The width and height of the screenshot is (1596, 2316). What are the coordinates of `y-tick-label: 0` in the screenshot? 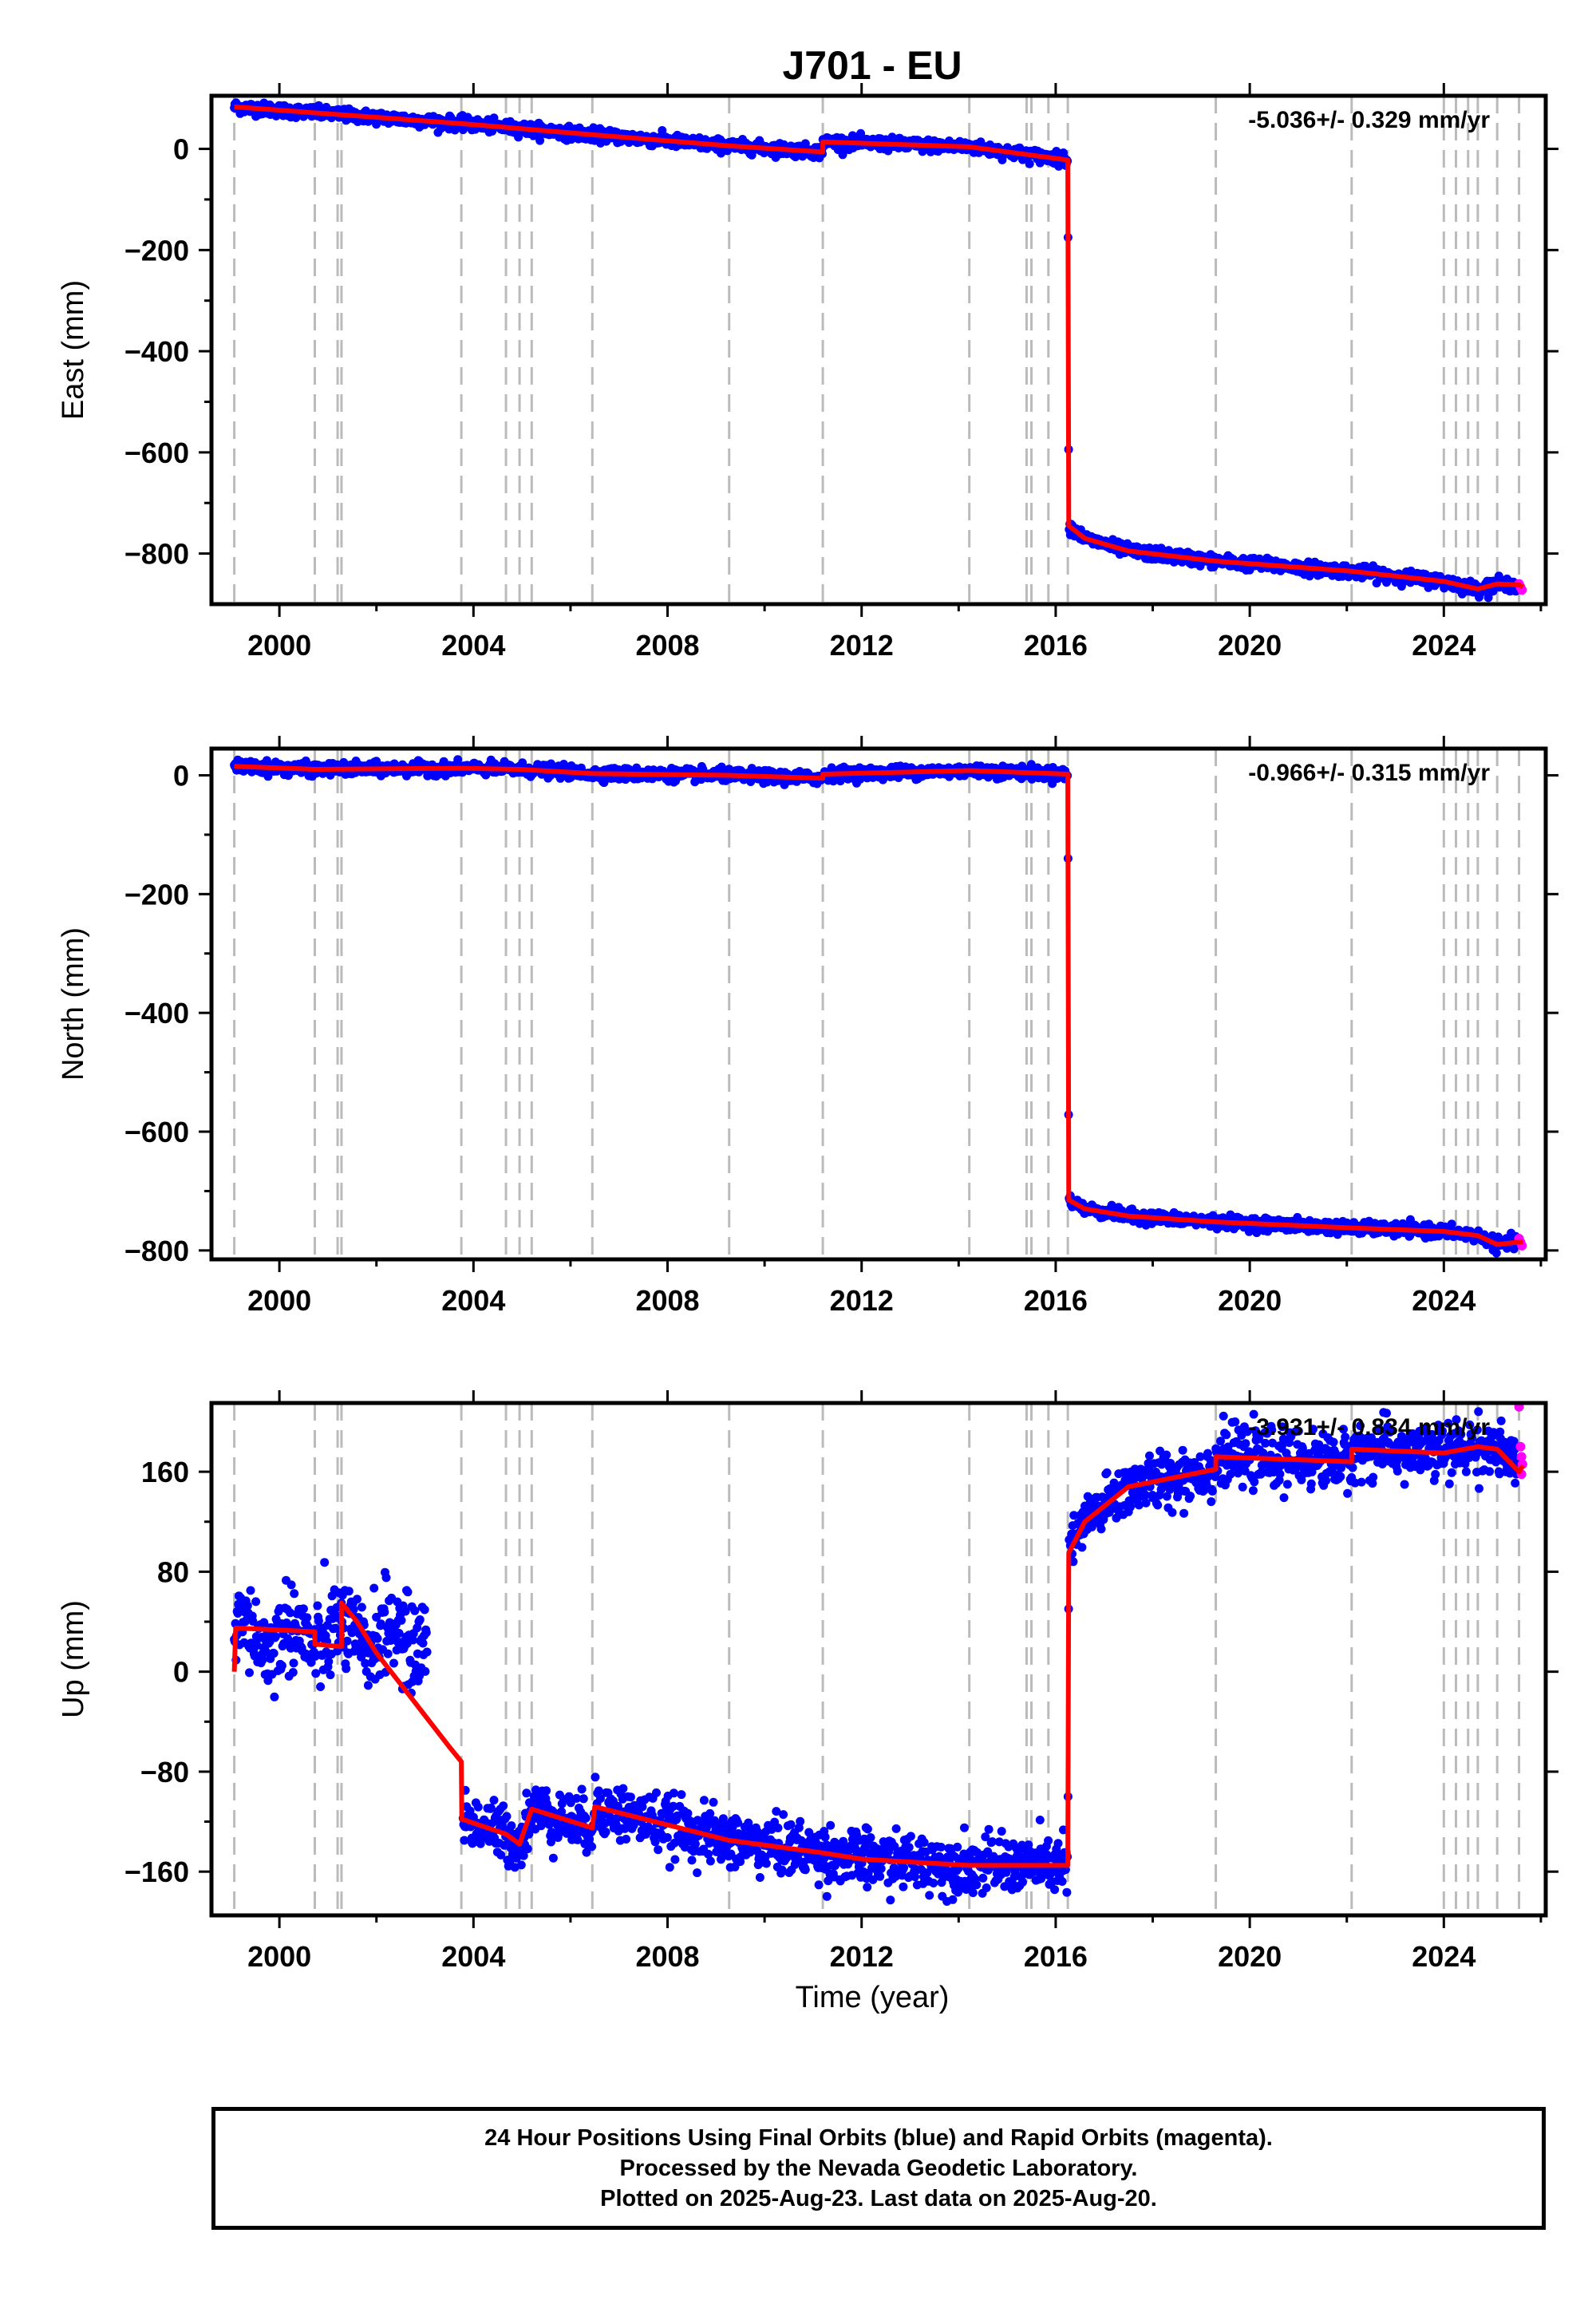 It's located at (181, 775).